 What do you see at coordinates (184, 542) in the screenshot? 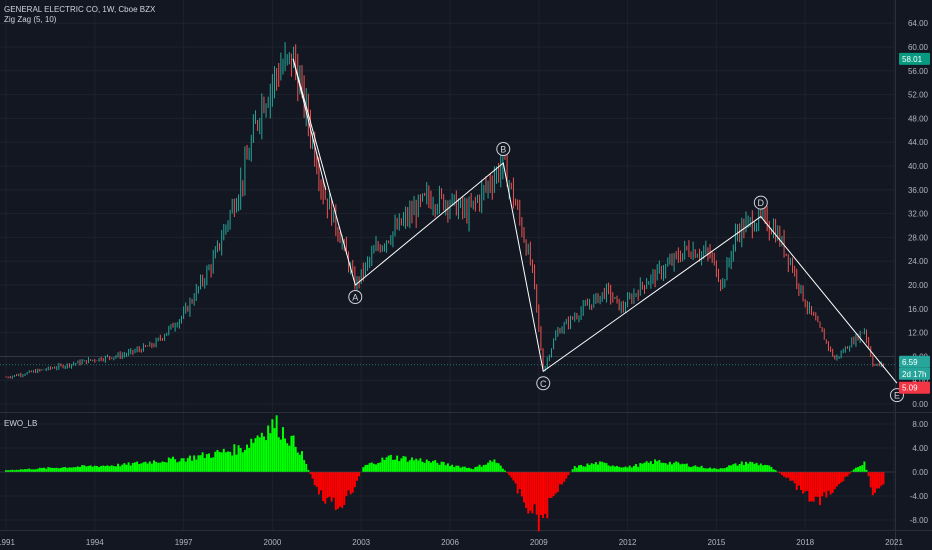
I see `time-tick-label: 1997` at bounding box center [184, 542].